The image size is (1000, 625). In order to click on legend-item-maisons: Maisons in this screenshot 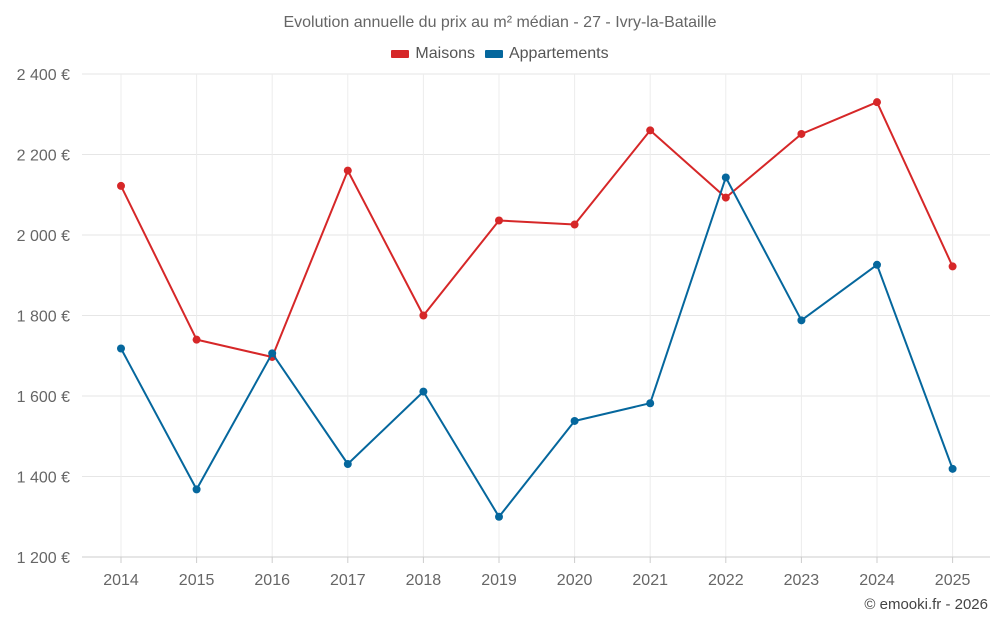, I will do `click(433, 54)`.